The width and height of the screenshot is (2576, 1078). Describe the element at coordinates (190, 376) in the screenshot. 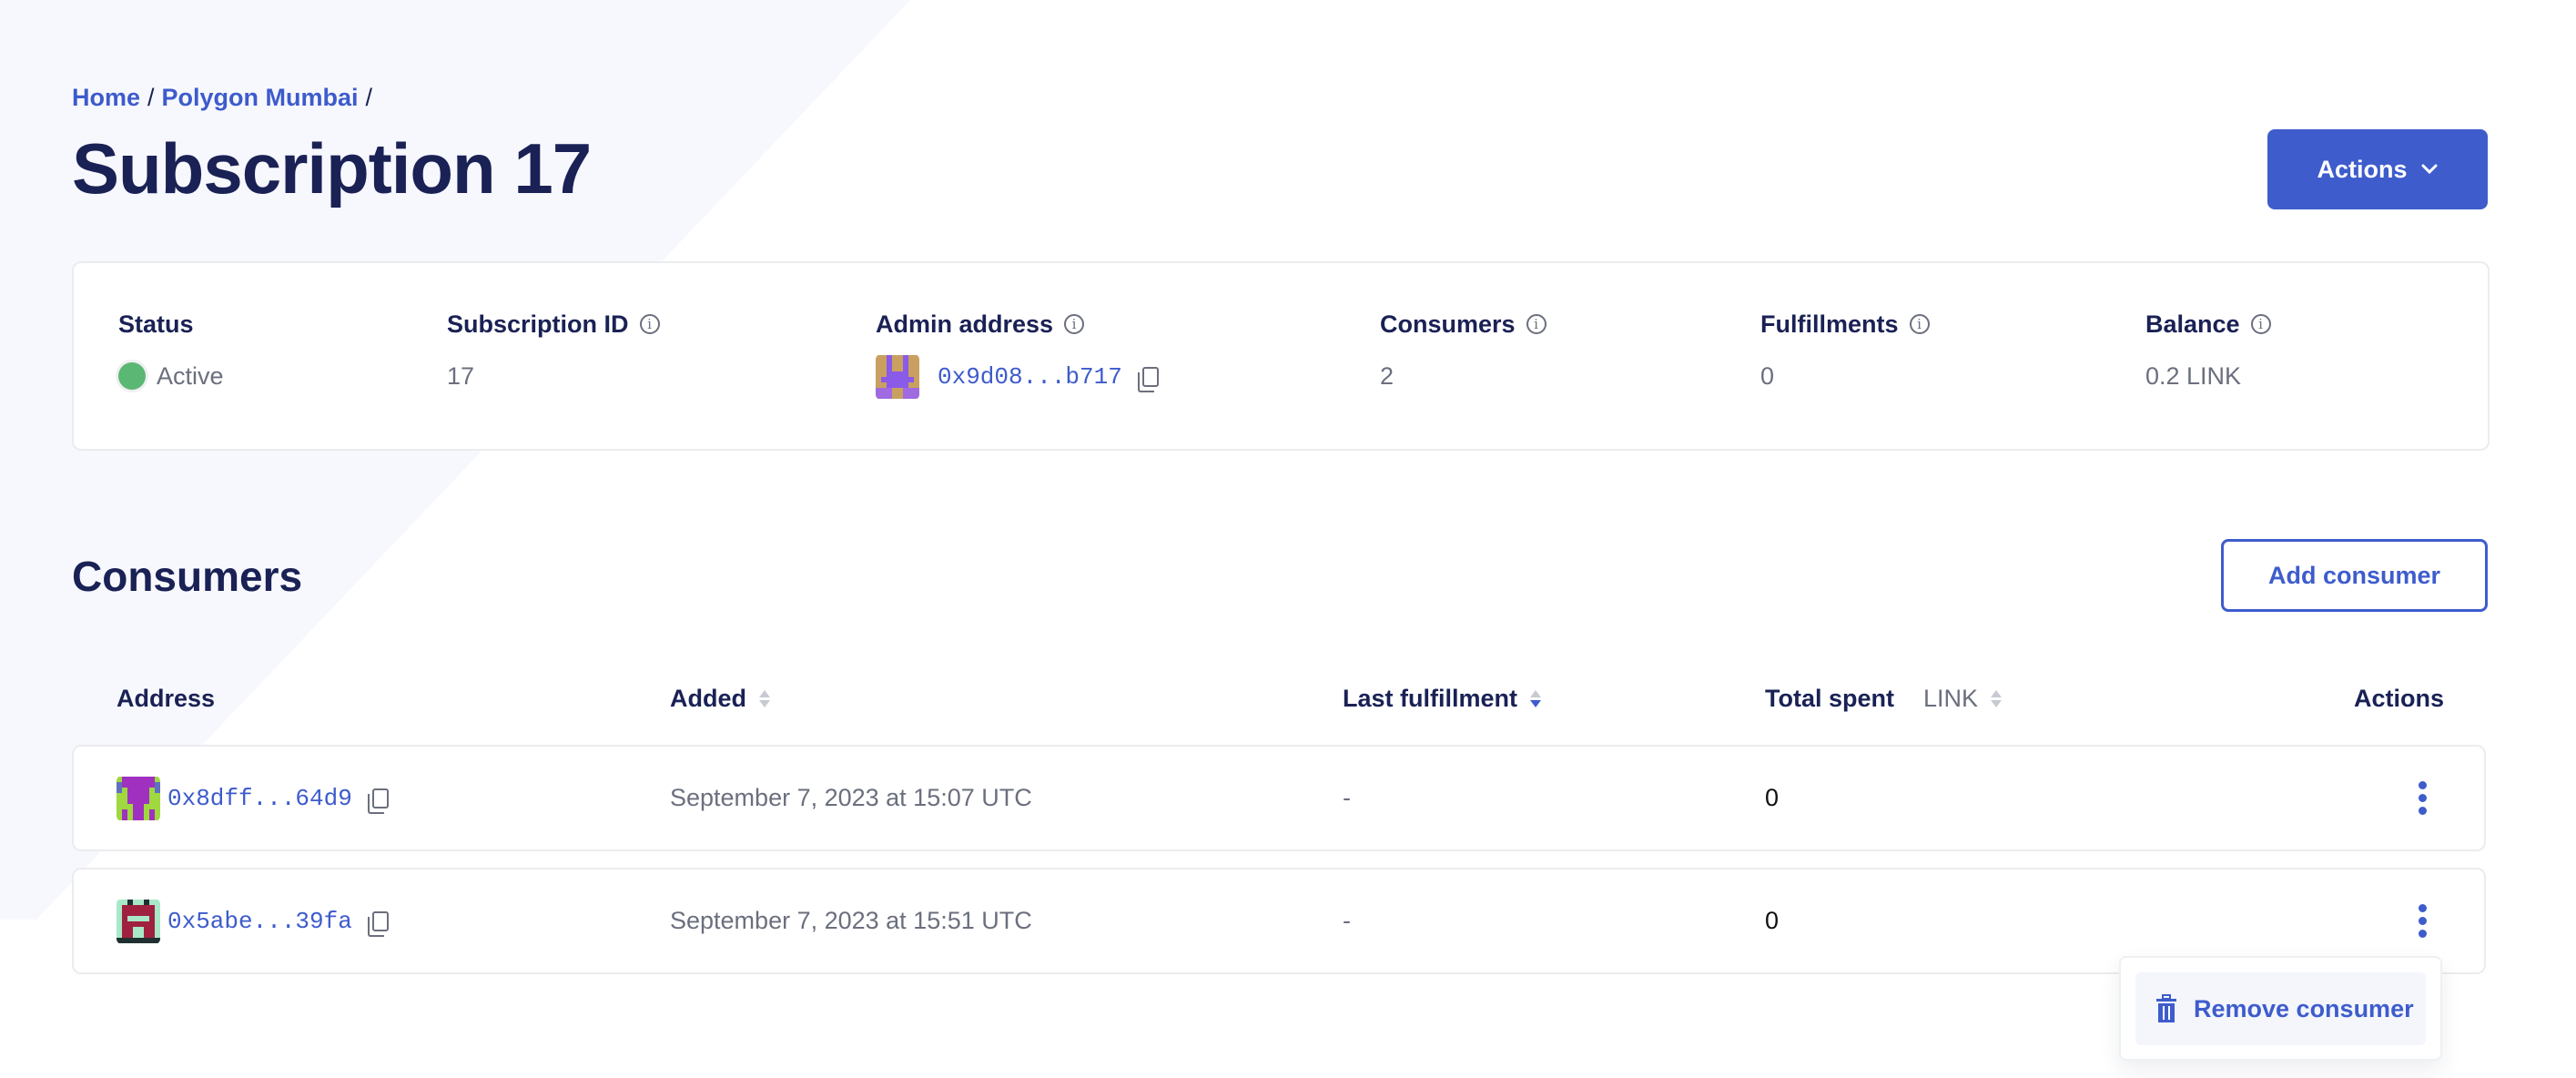

I see `status-badge: Active` at that location.